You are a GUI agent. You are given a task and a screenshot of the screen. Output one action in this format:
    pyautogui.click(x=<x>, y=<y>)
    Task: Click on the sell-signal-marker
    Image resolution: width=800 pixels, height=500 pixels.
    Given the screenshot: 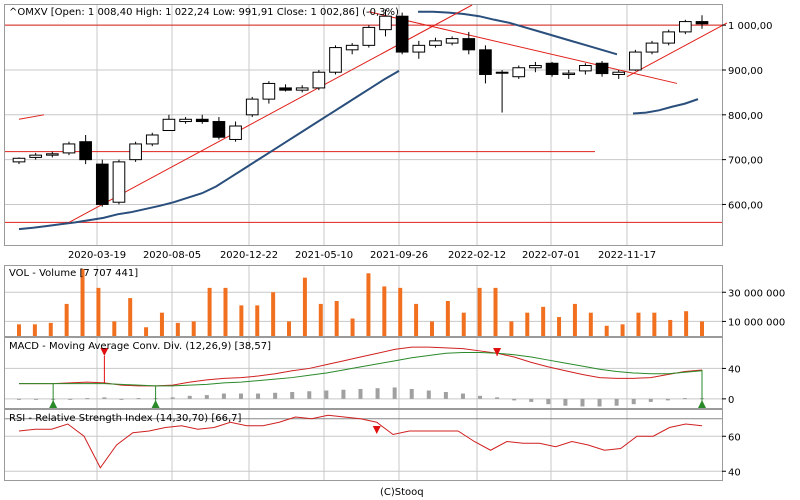 What is the action you would take?
    pyautogui.click(x=497, y=352)
    